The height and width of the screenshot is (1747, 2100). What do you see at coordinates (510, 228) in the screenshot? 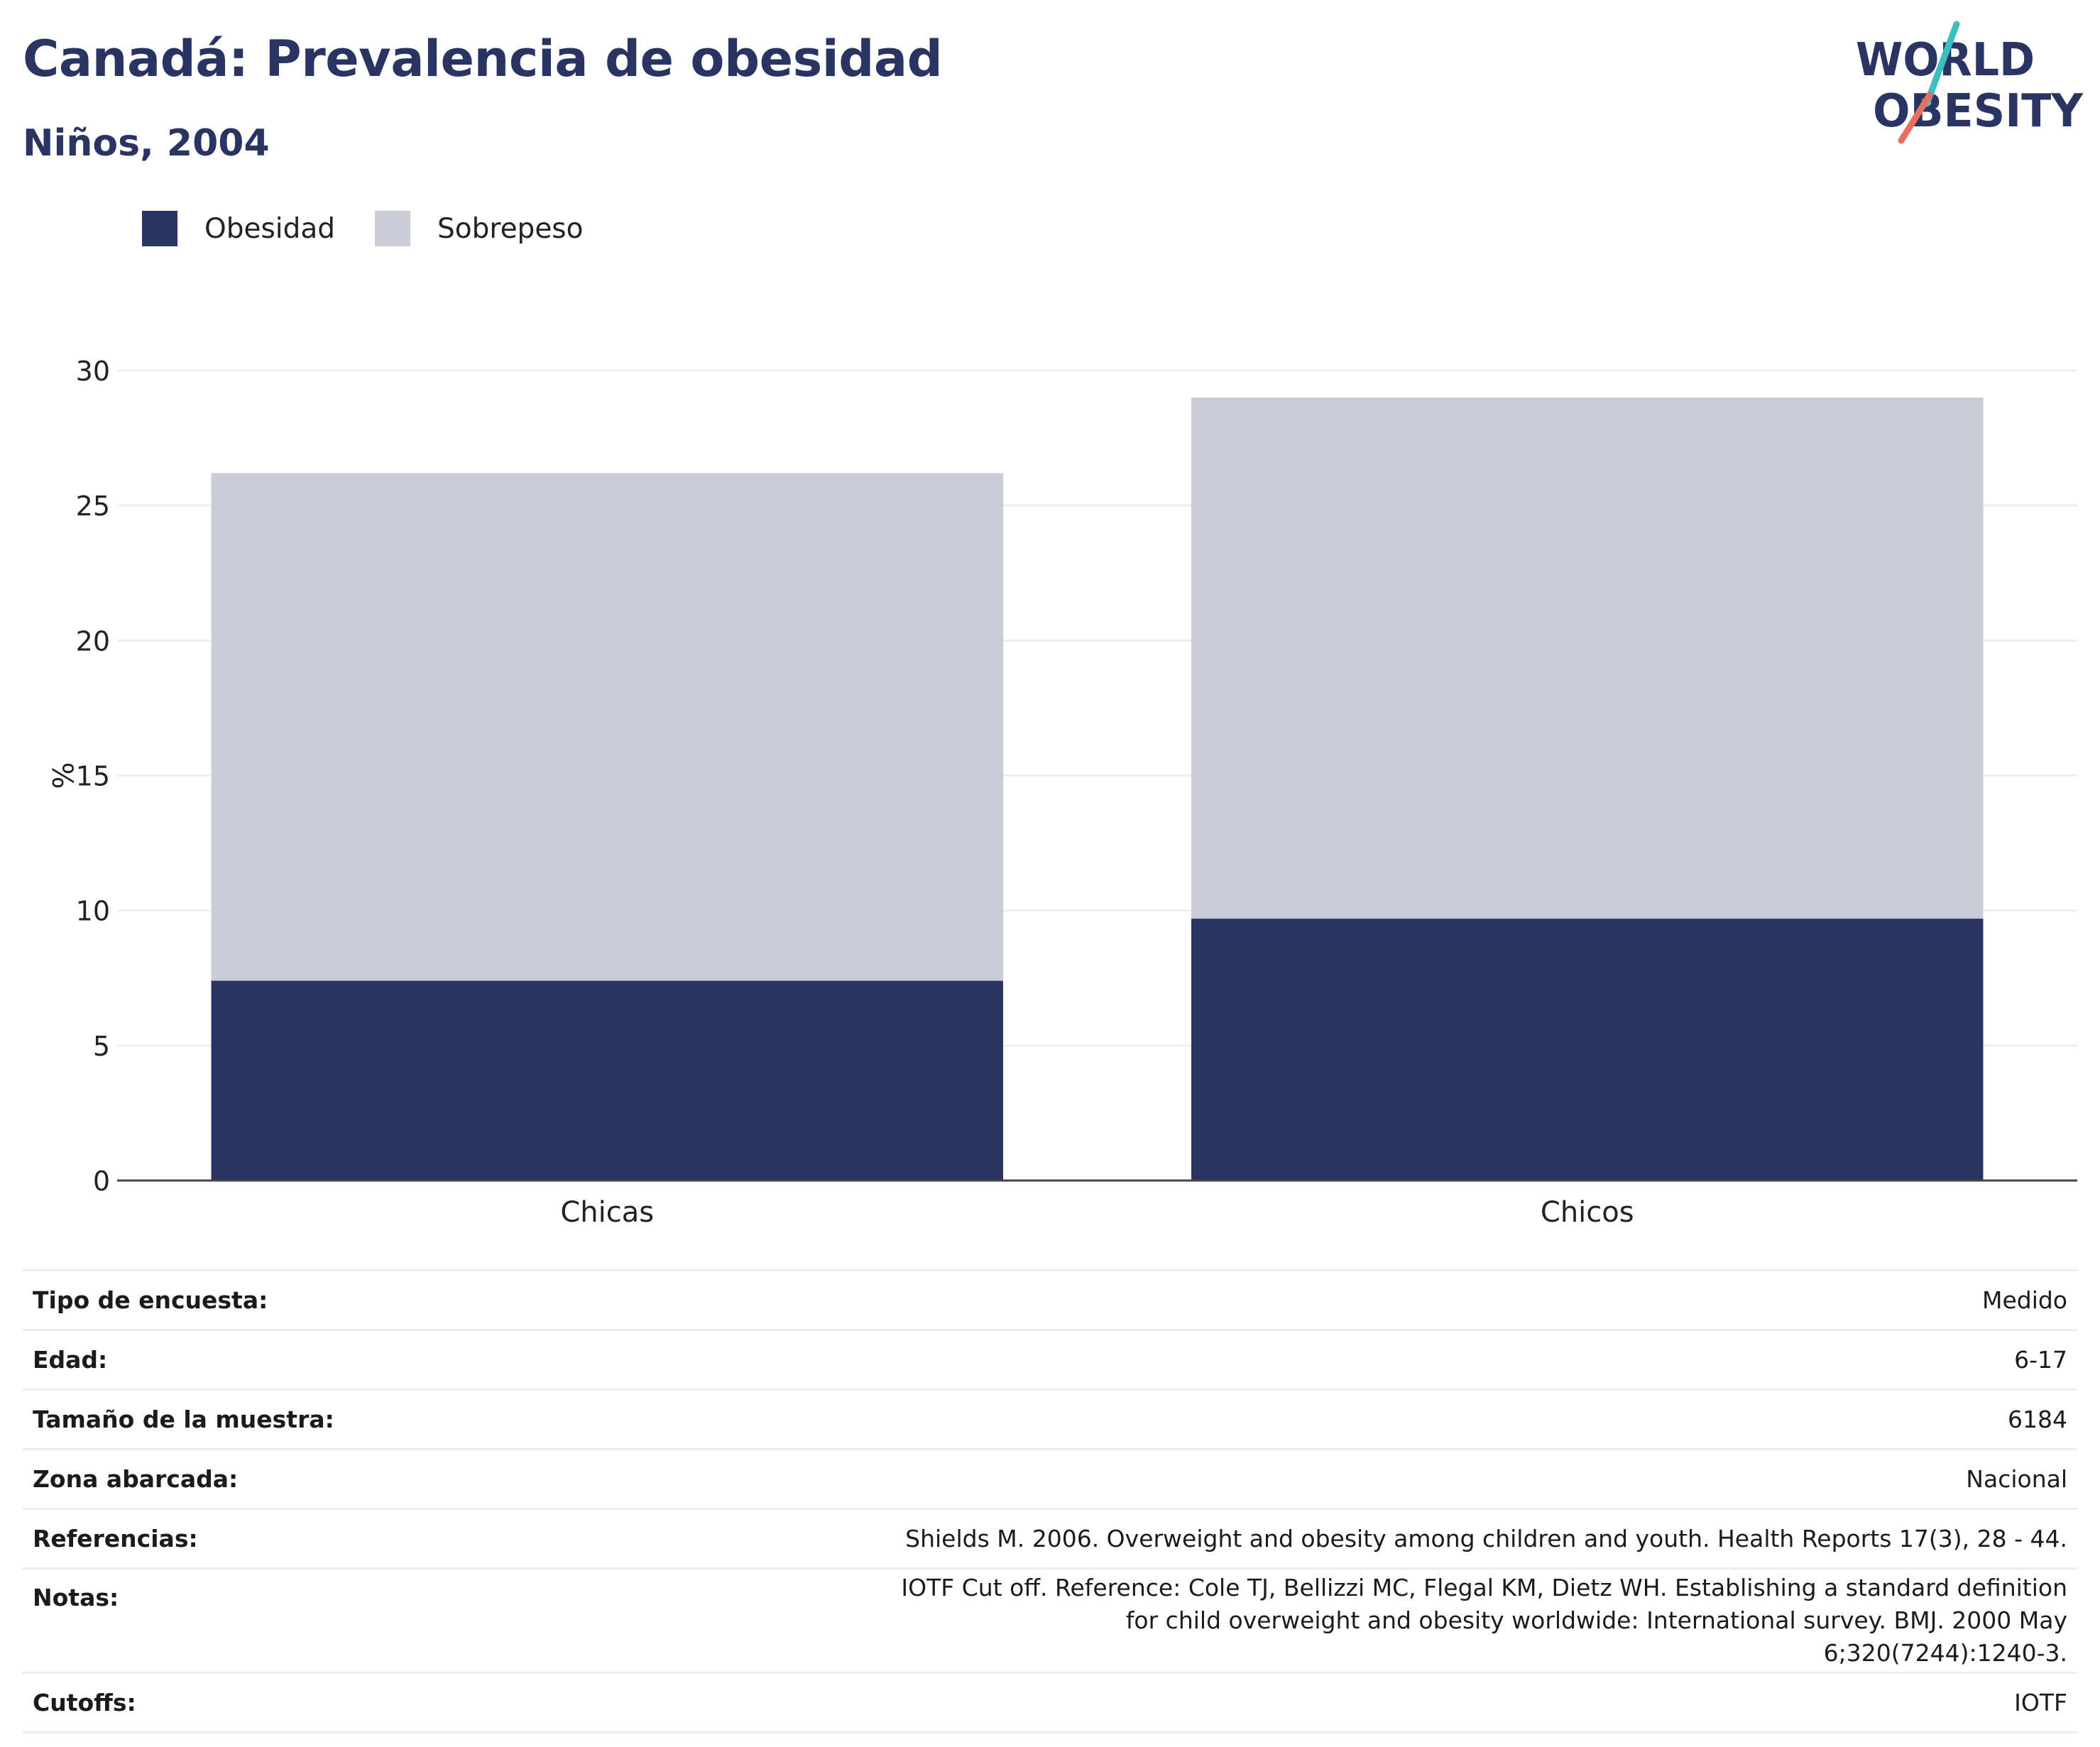
I see `legend-label-overweight: Sobrepeso` at bounding box center [510, 228].